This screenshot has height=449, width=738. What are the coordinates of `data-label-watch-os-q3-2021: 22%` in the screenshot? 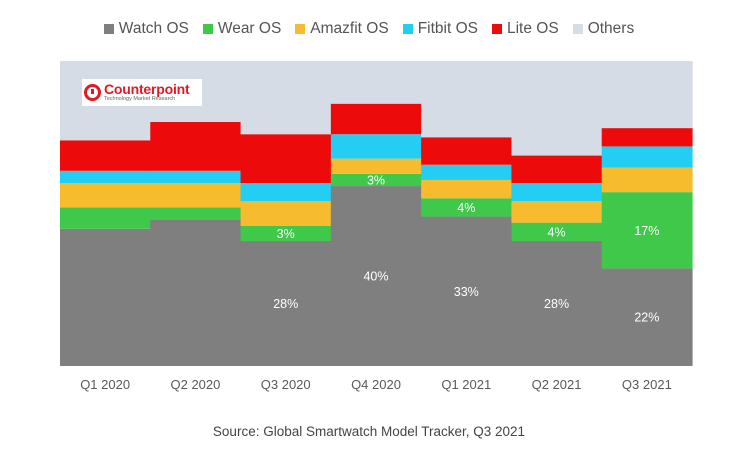 It's located at (646, 318).